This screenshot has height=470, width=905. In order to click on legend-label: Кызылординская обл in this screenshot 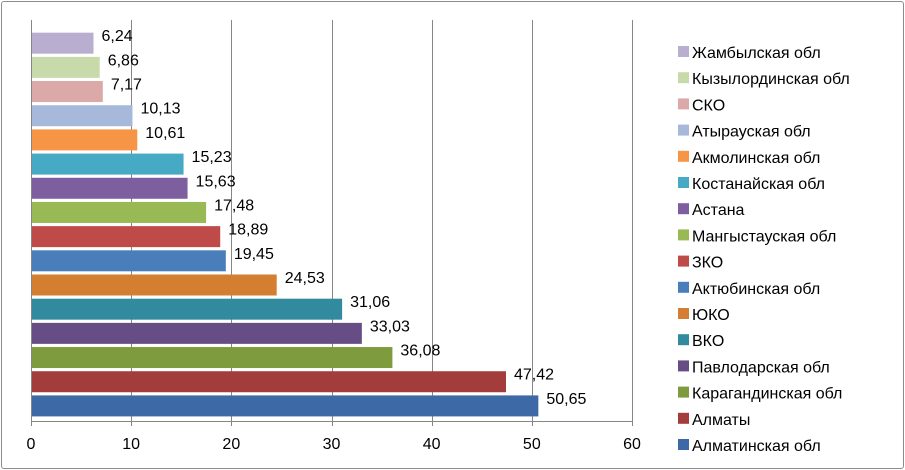, I will do `click(771, 79)`.